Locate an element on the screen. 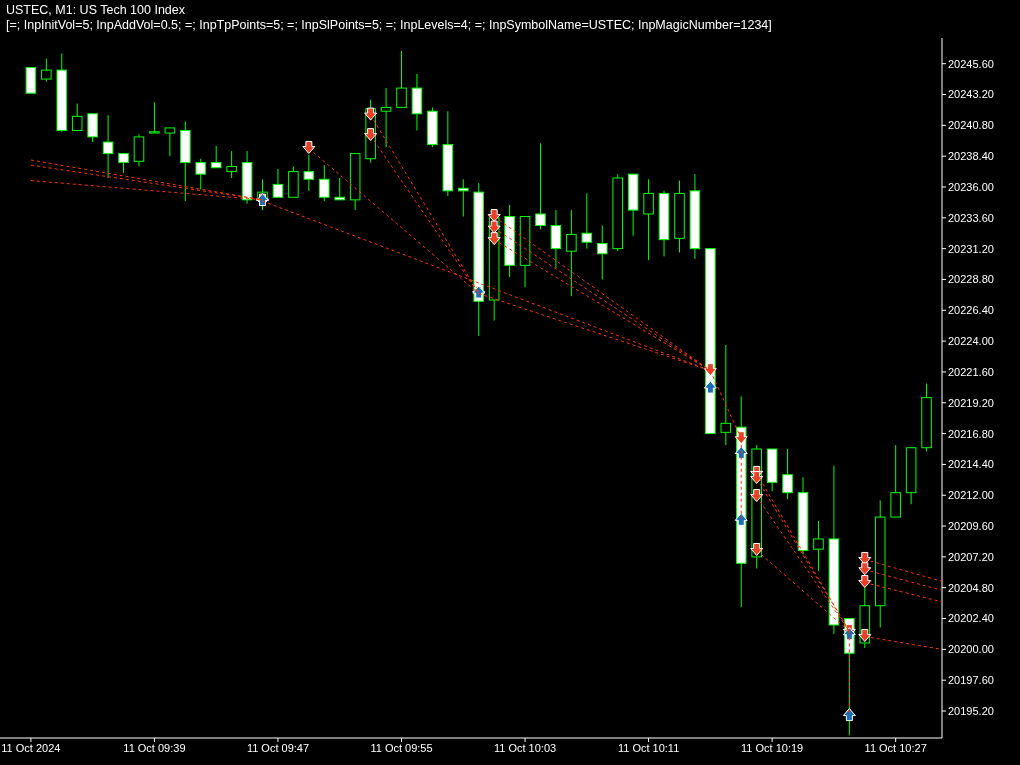 This screenshot has height=765, width=1020. y-tick-label: 20202.40 is located at coordinates (971, 618).